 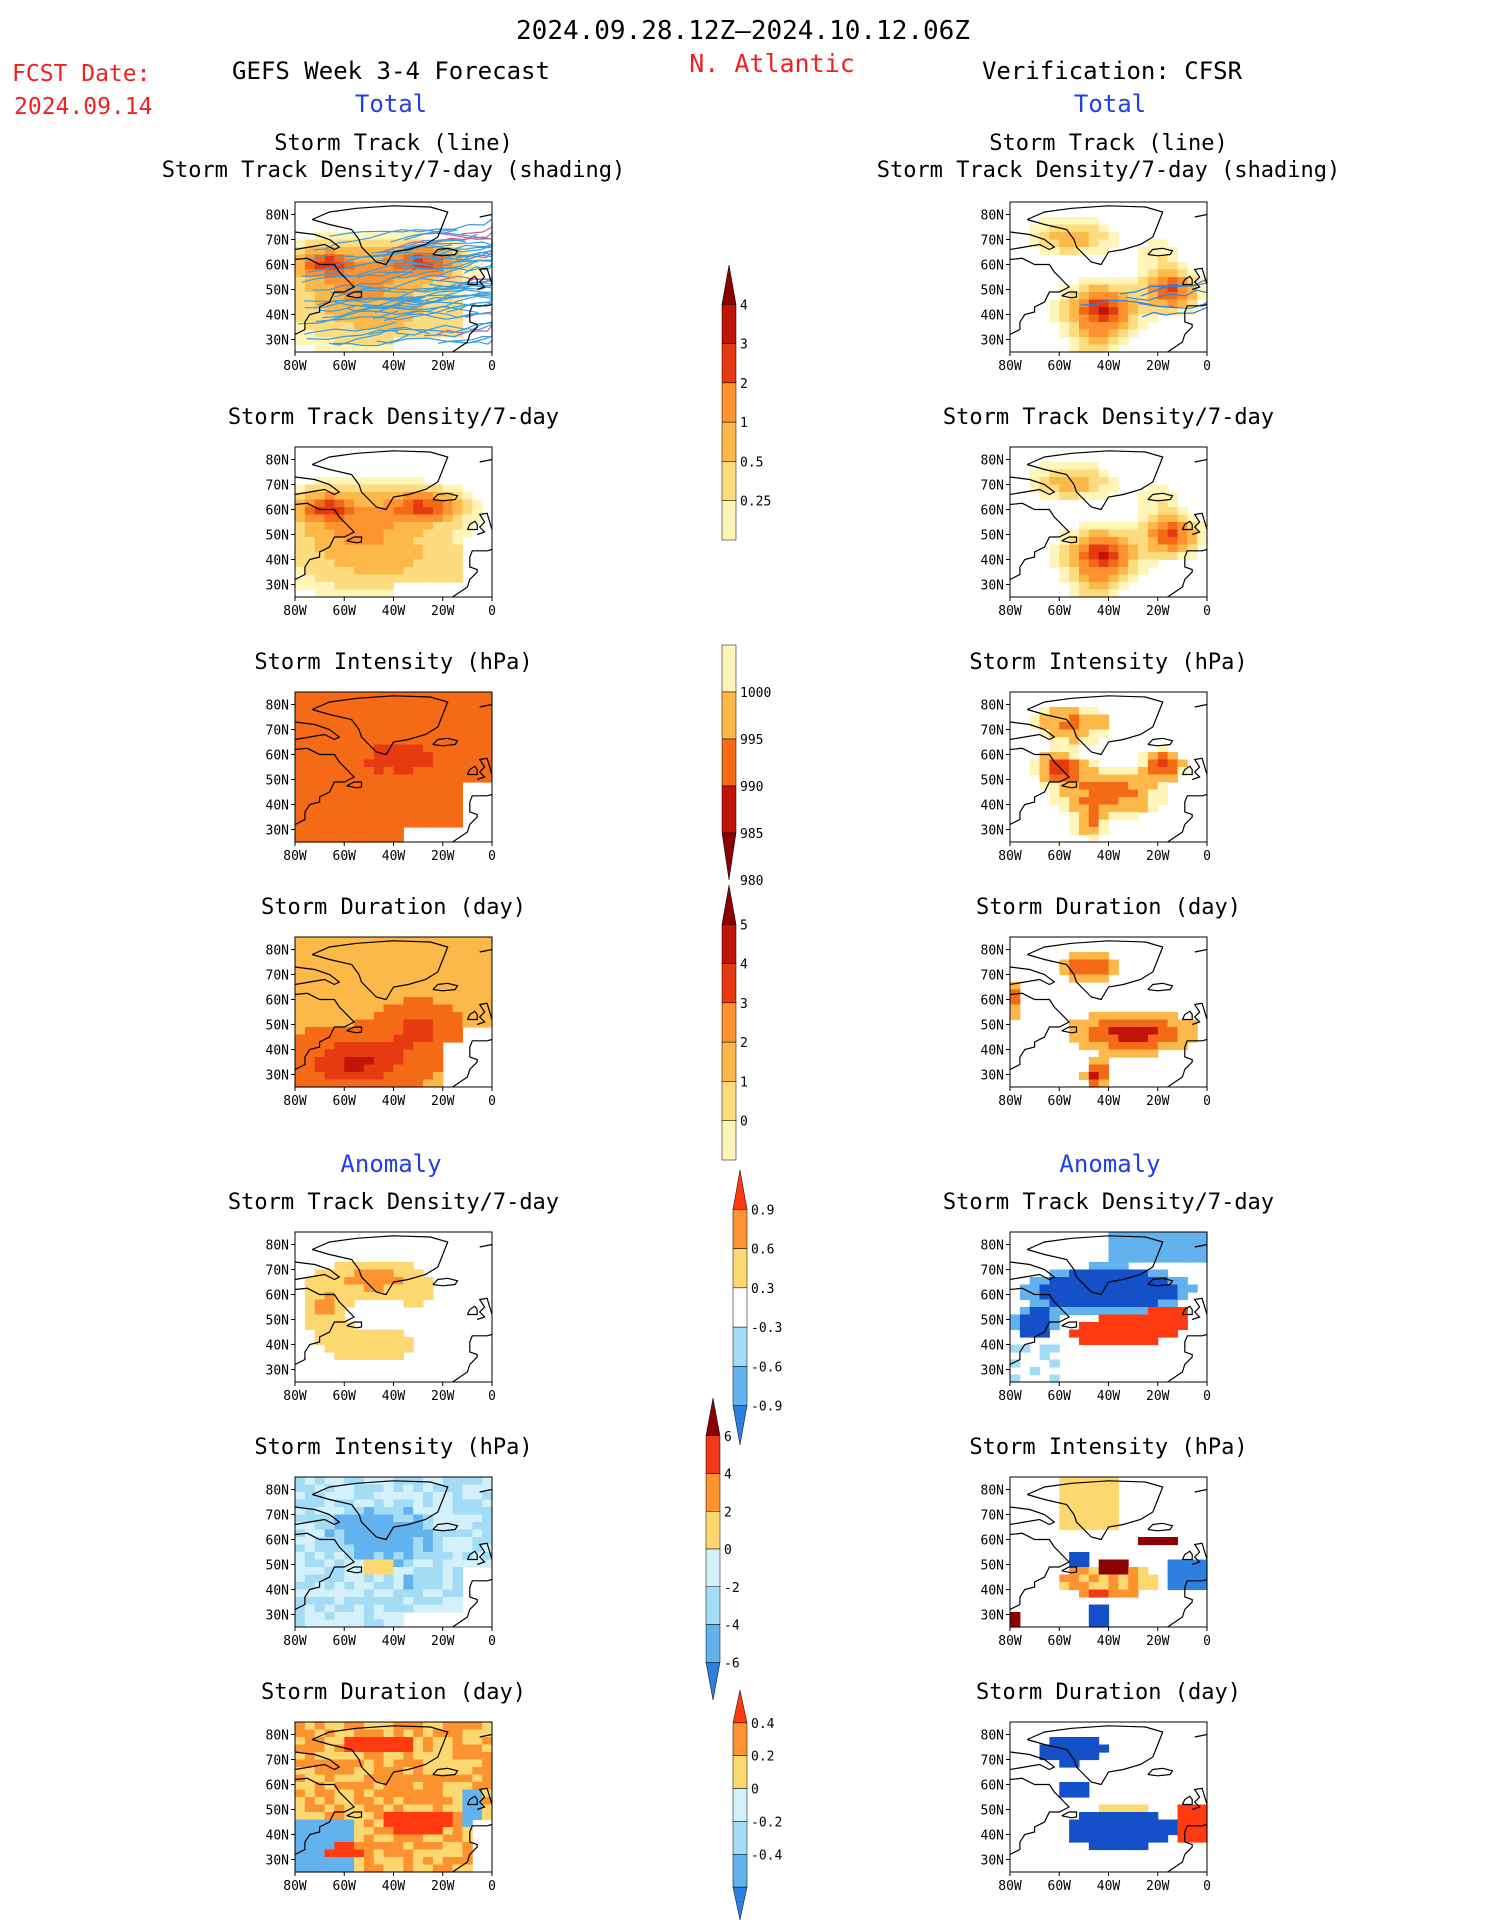 What do you see at coordinates (277, 1811) in the screenshot?
I see `y-tick-label: 50N` at bounding box center [277, 1811].